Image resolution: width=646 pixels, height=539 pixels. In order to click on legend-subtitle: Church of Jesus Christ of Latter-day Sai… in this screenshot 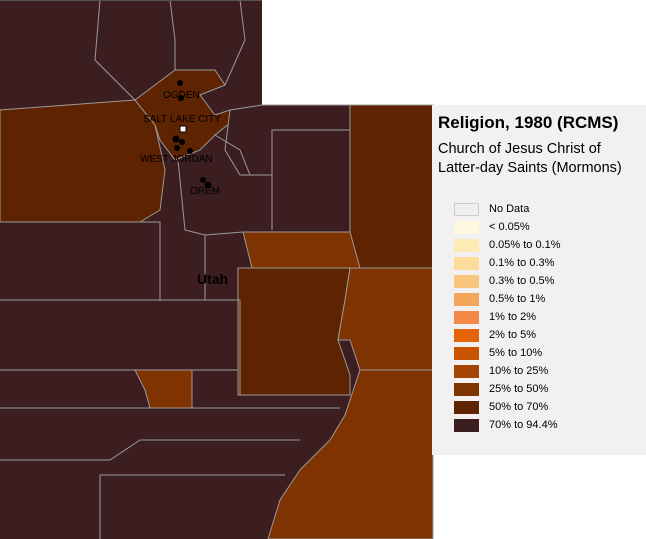, I will do `click(530, 159)`.